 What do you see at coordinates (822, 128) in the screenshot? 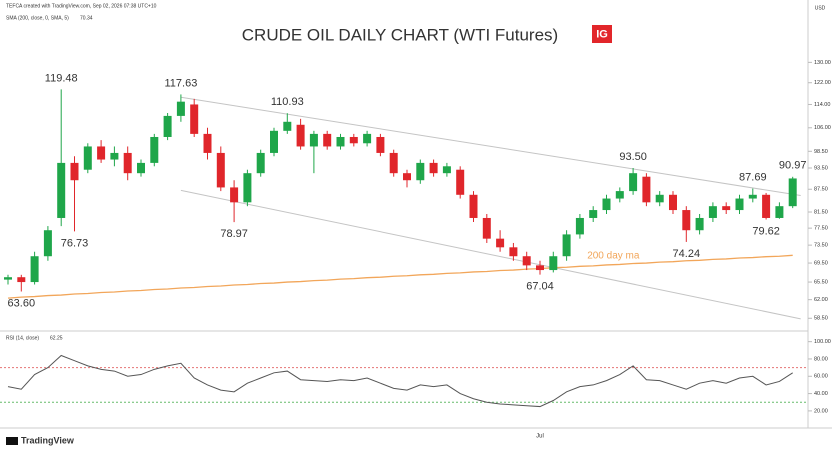
I see `y-tick-label: 106.00` at bounding box center [822, 128].